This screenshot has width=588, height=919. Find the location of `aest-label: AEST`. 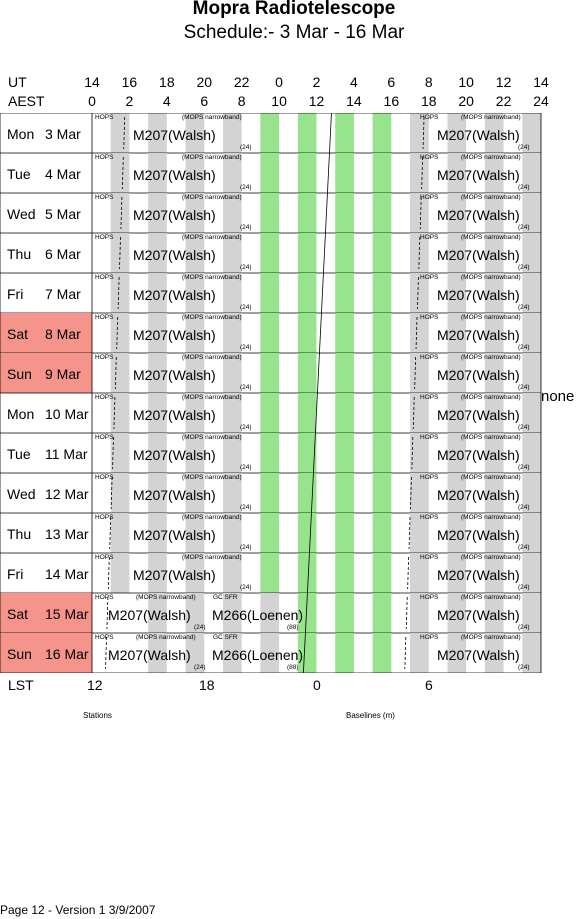

aest-label: AEST is located at coordinates (26, 101).